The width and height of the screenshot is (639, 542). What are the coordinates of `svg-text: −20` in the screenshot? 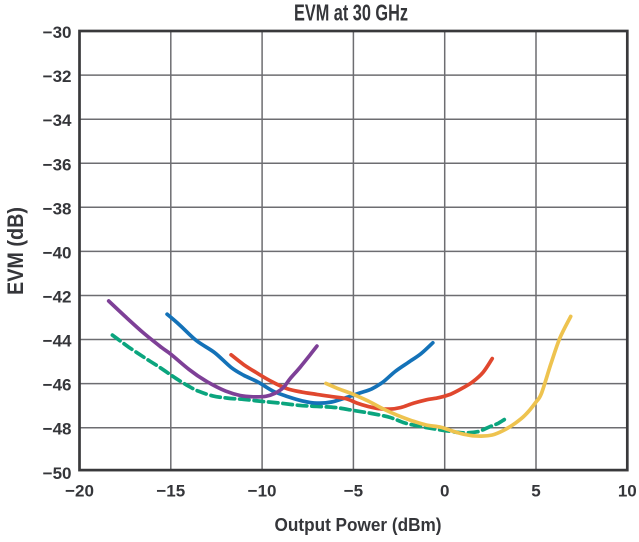 It's located at (79, 490).